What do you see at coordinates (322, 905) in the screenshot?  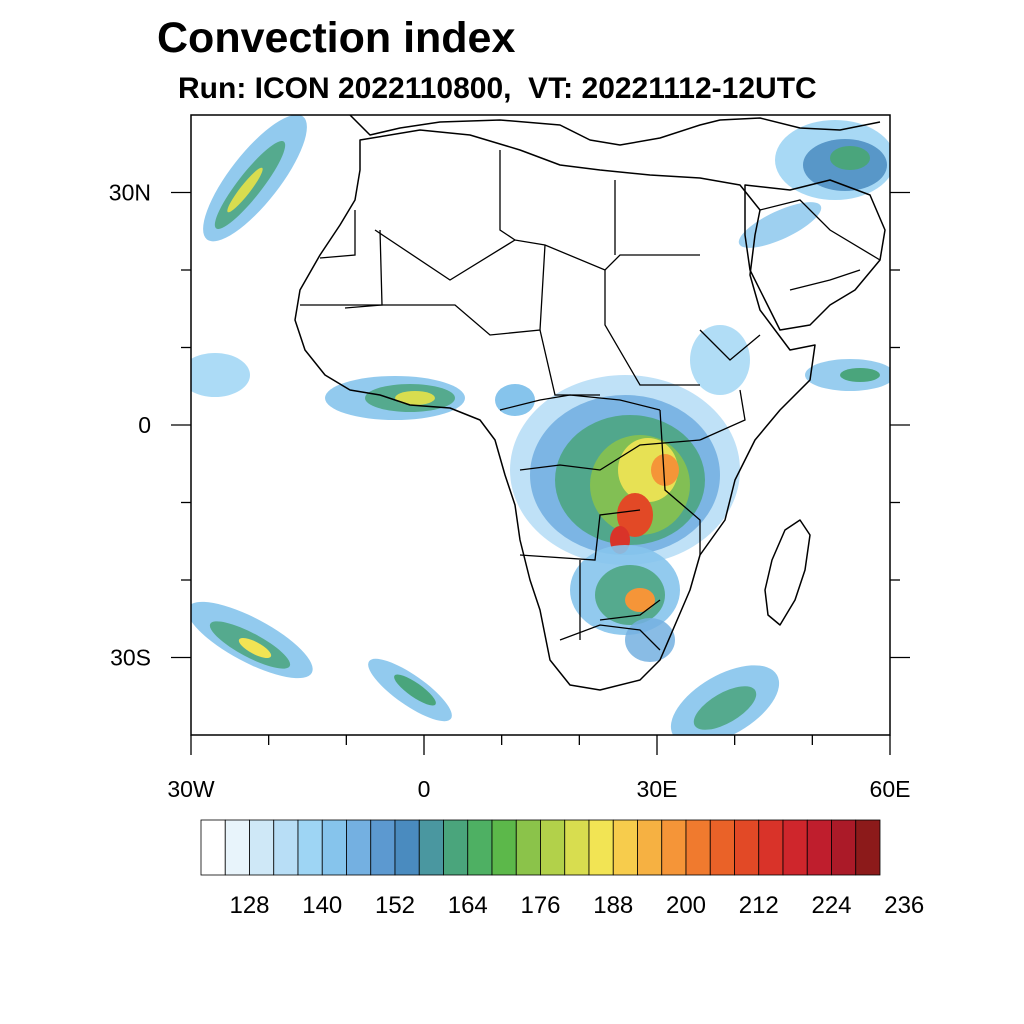 I see `colorbar-label: 140` at bounding box center [322, 905].